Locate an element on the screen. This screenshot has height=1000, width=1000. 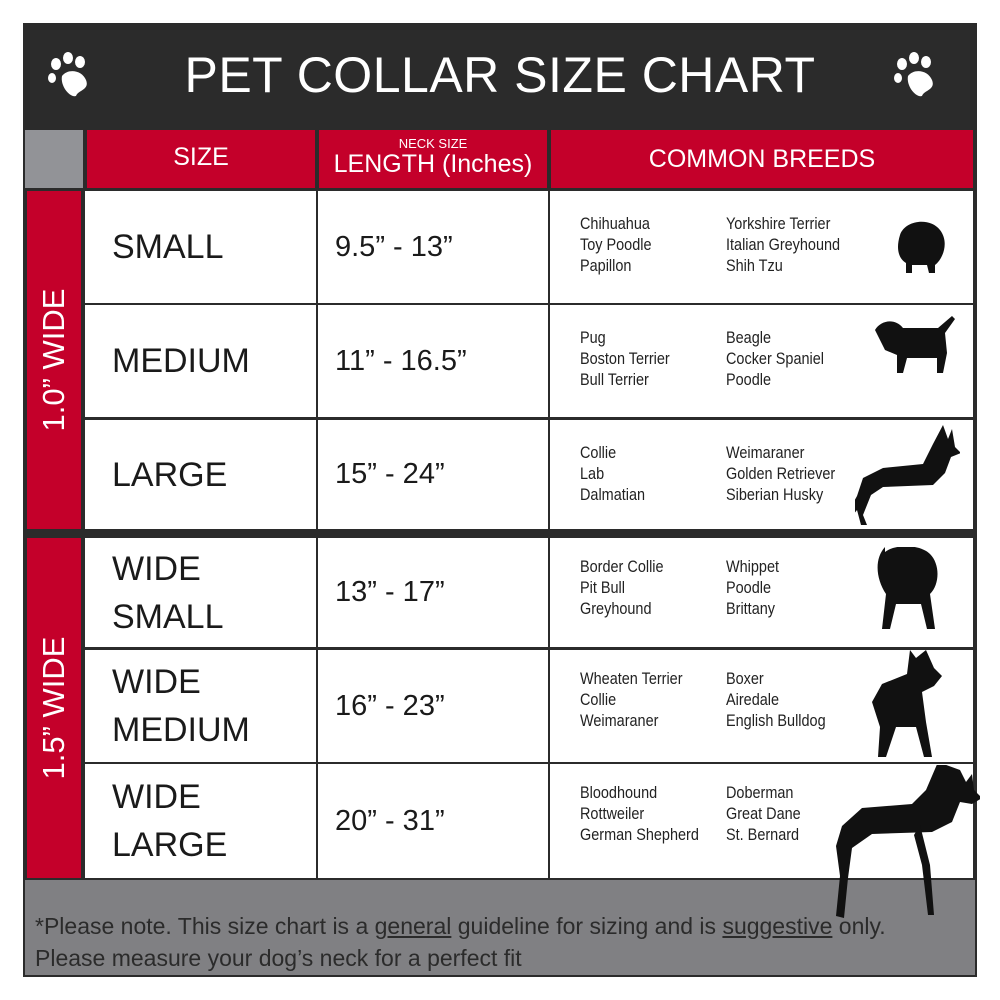
note-emphasis: general is located at coordinates (413, 926).